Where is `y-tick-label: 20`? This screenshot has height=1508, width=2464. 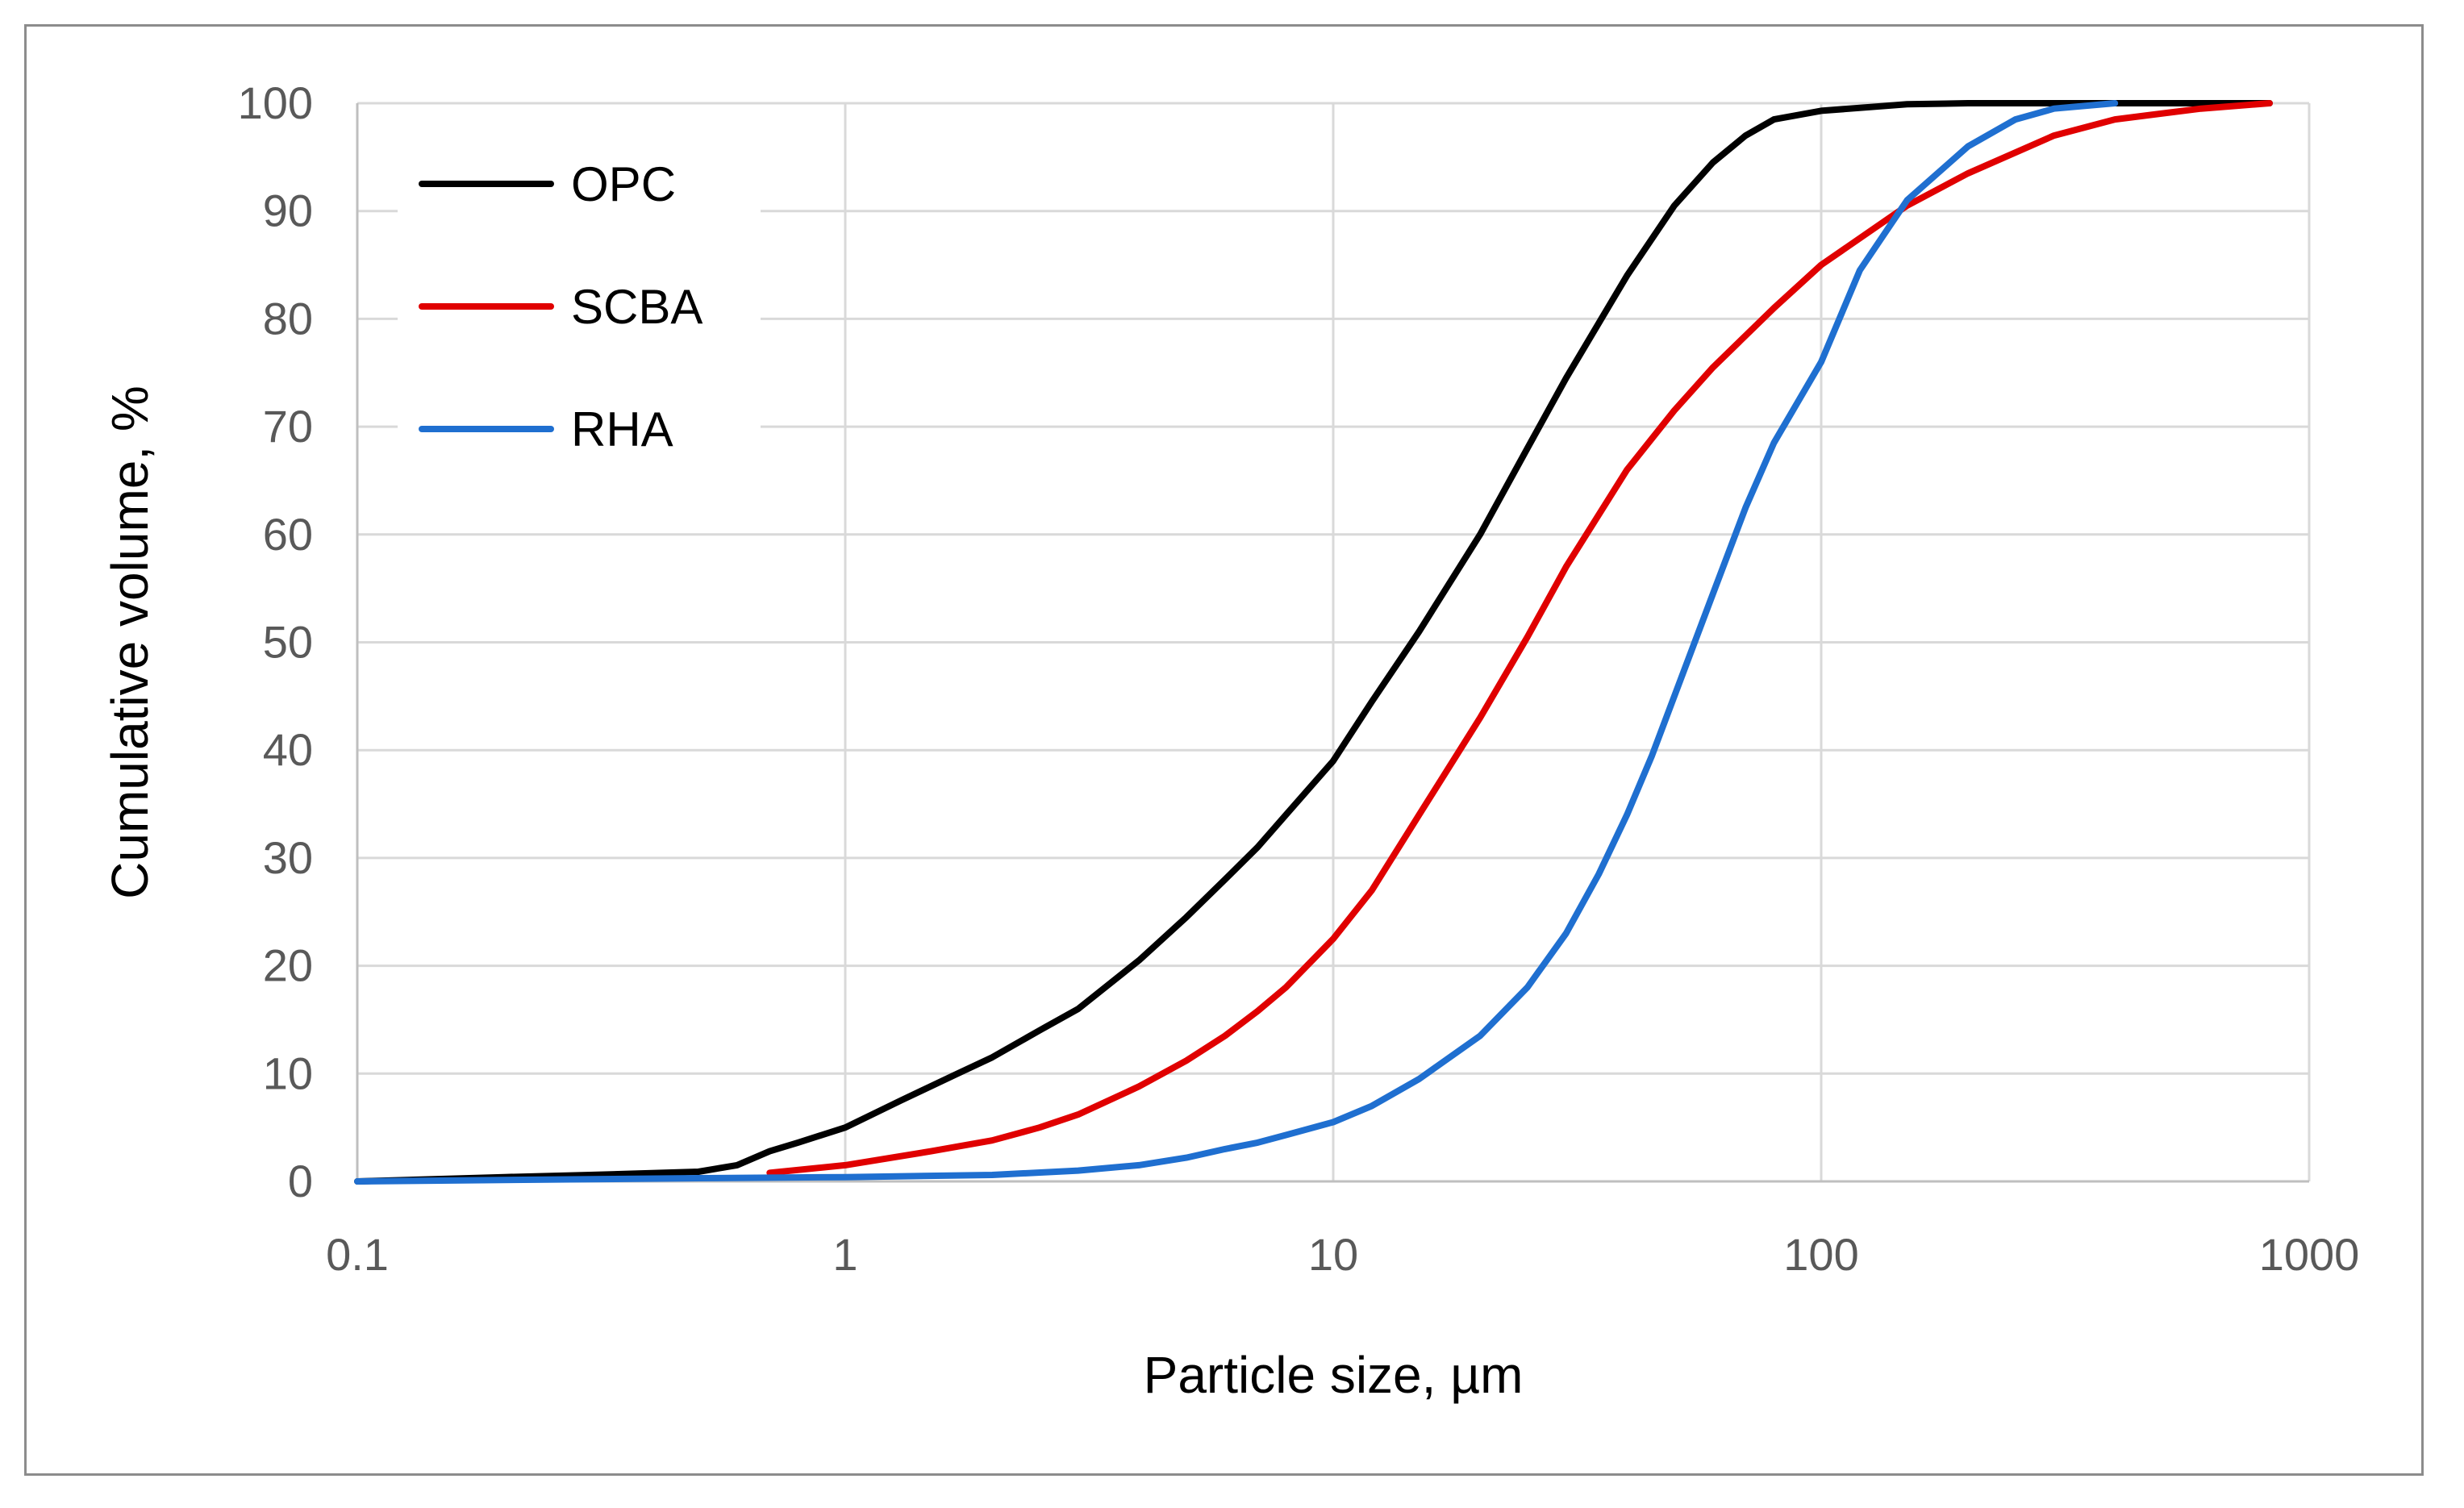 y-tick-label: 20 is located at coordinates (288, 965).